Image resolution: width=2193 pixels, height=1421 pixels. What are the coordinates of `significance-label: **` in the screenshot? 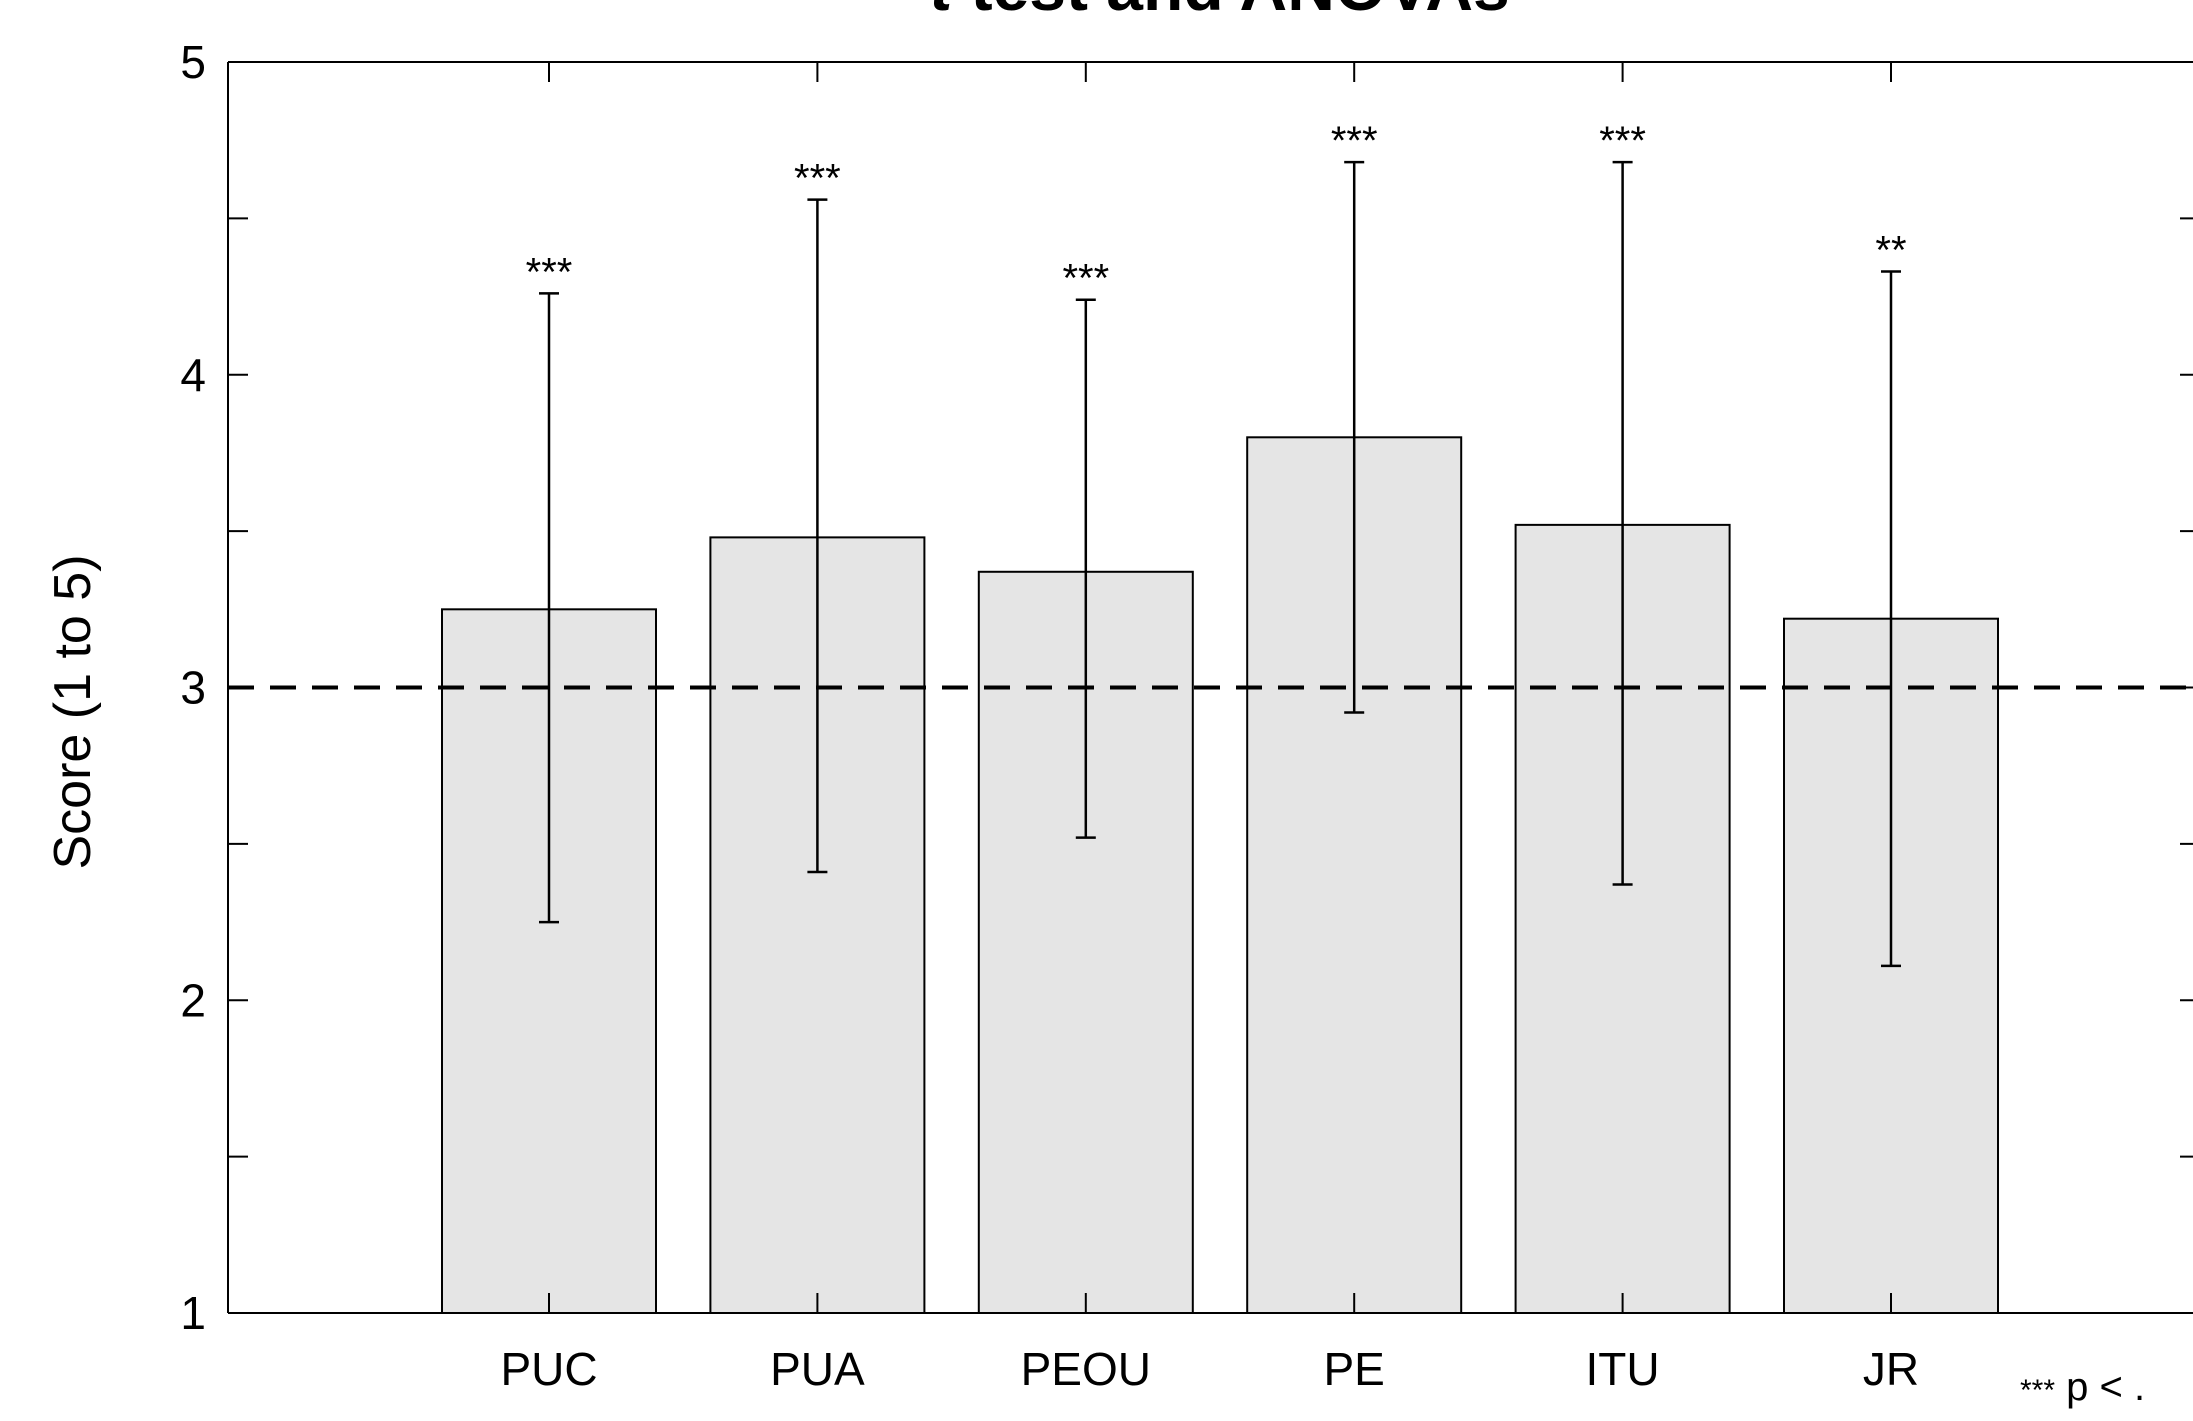 It's located at (1890, 251).